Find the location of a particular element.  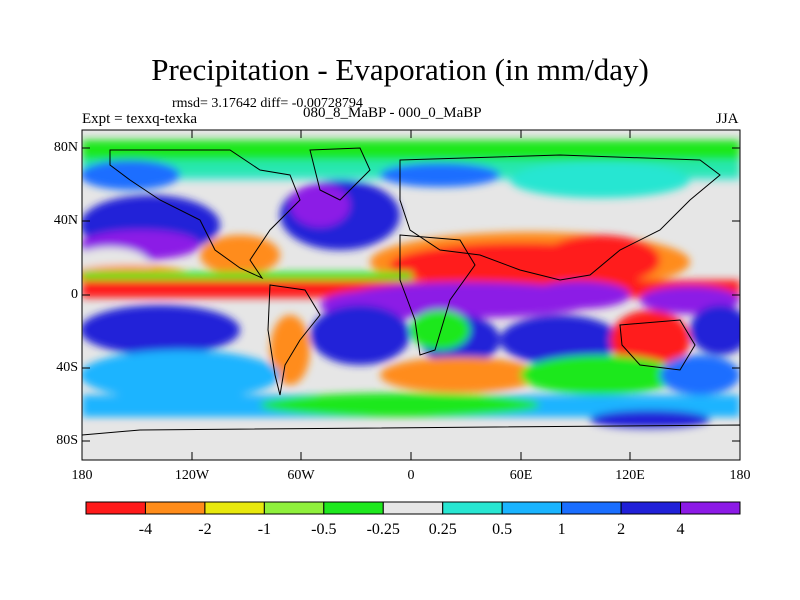

lat-label-80n: 80N is located at coordinates (65, 147).